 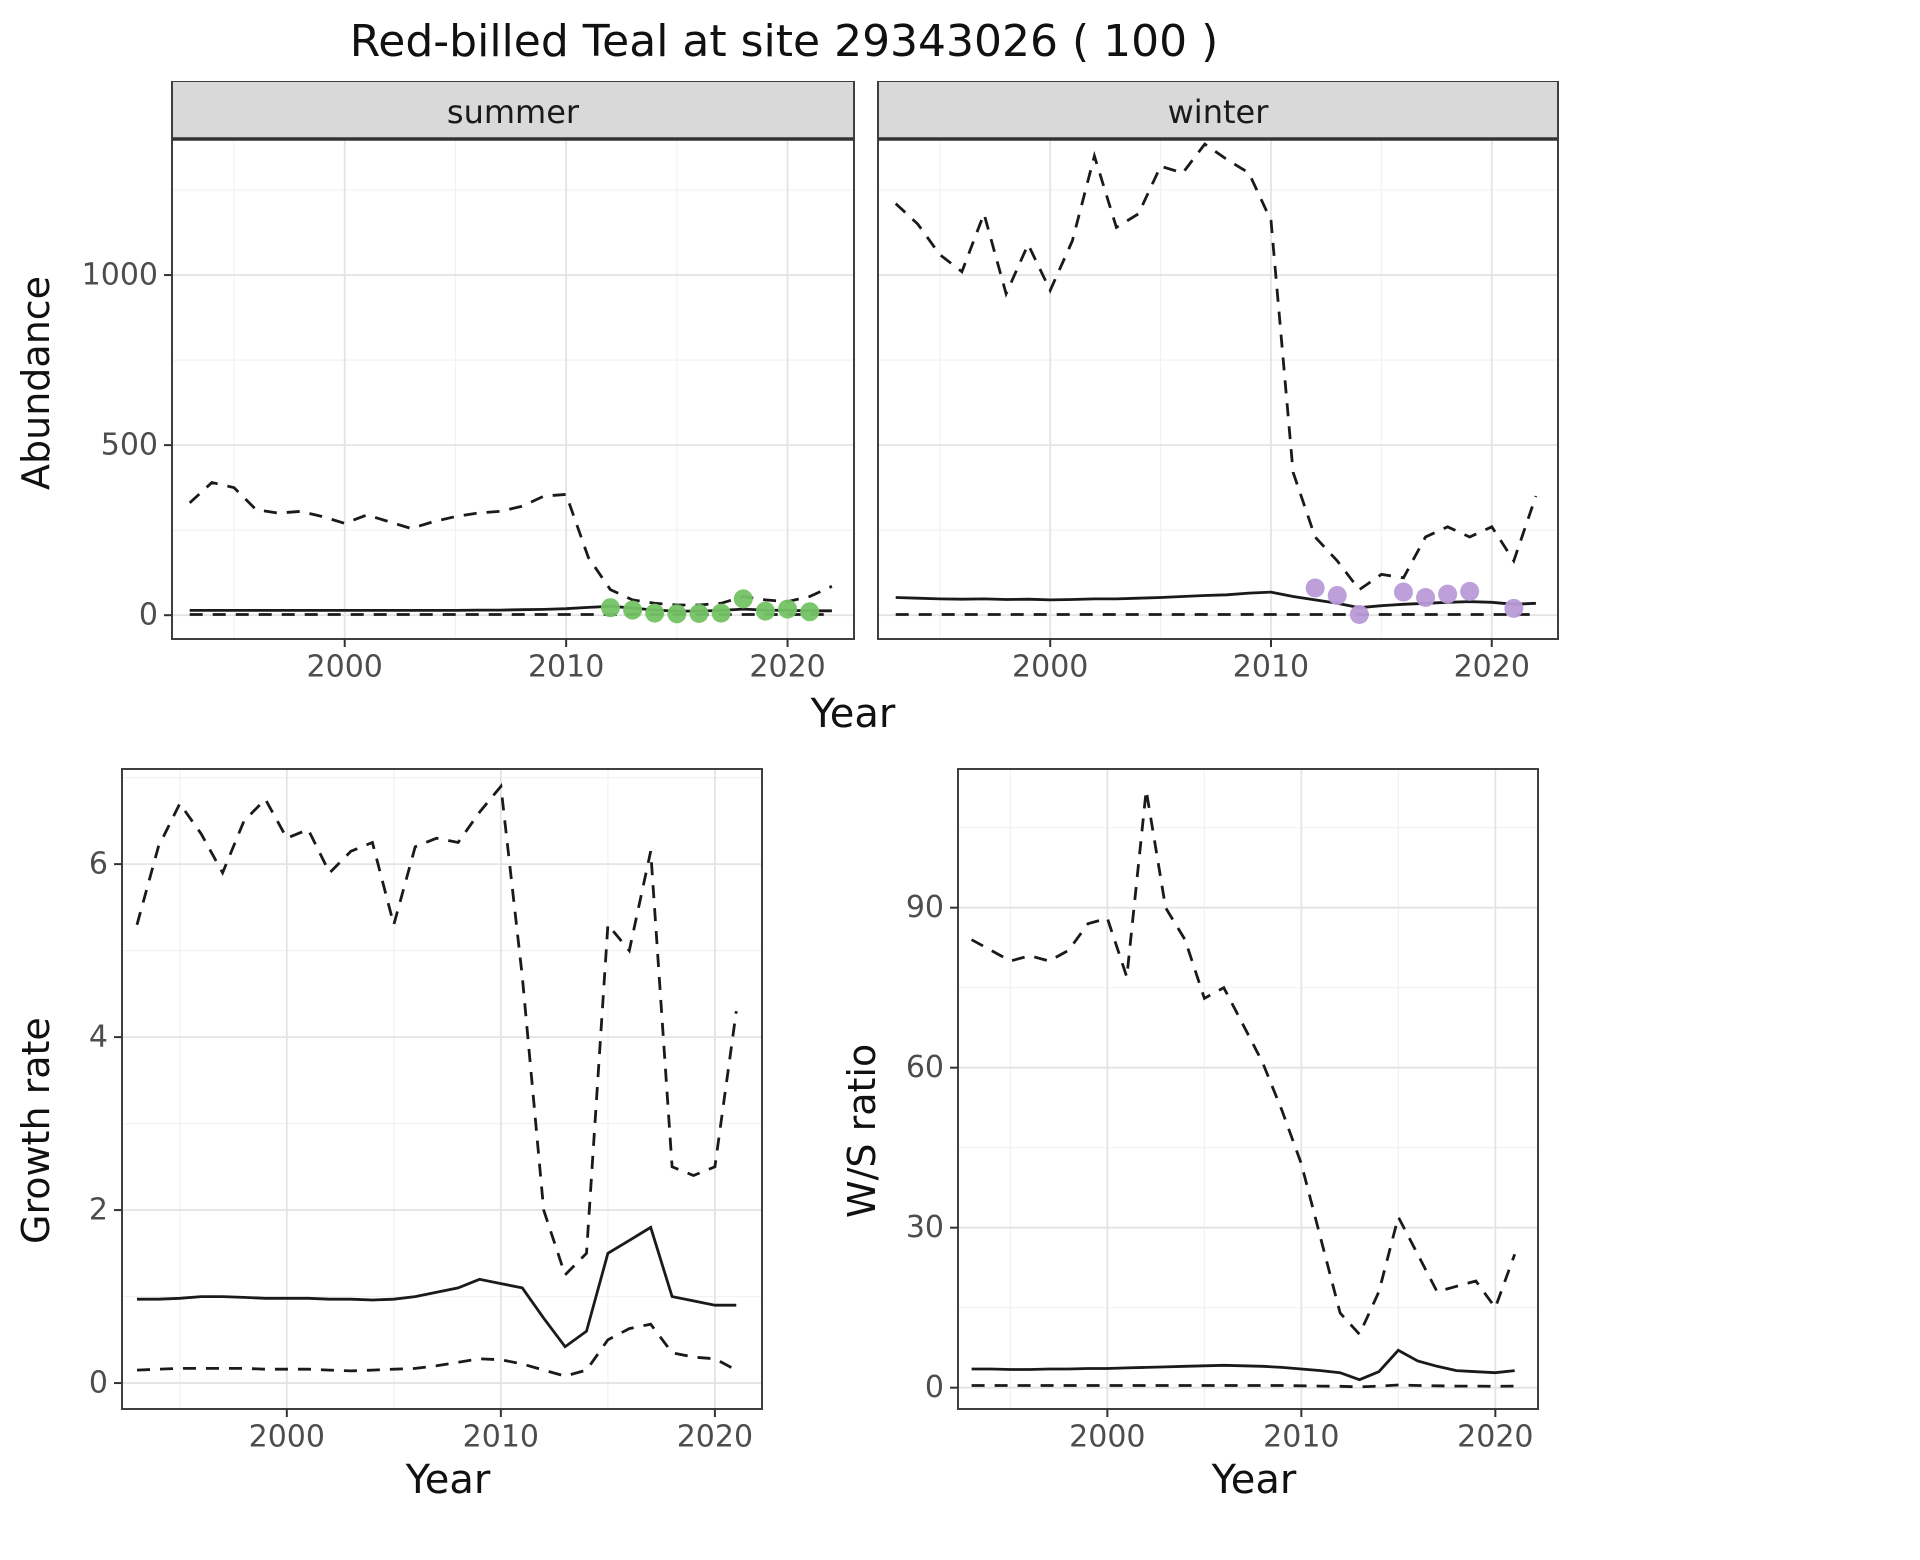 I want to click on facet-strip, so click(x=513, y=110).